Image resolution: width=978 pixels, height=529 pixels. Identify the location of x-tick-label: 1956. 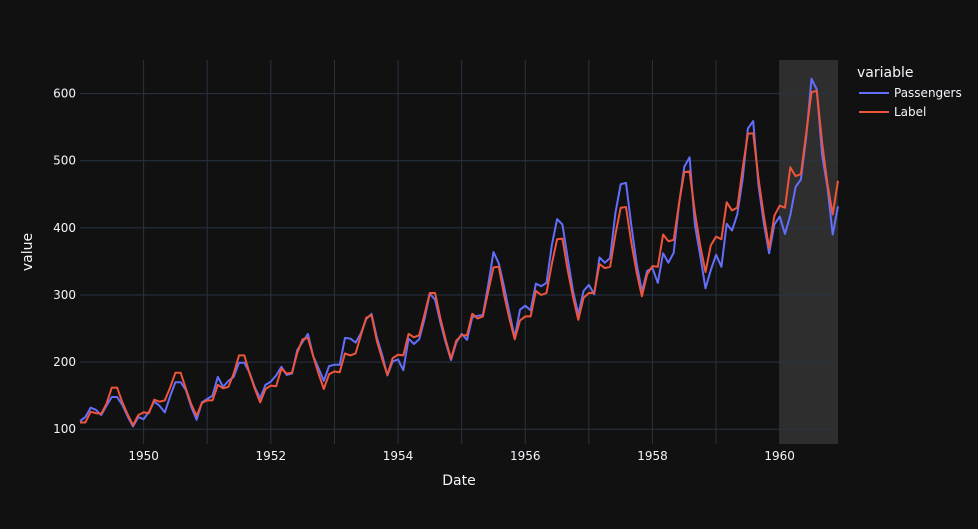
(525, 456).